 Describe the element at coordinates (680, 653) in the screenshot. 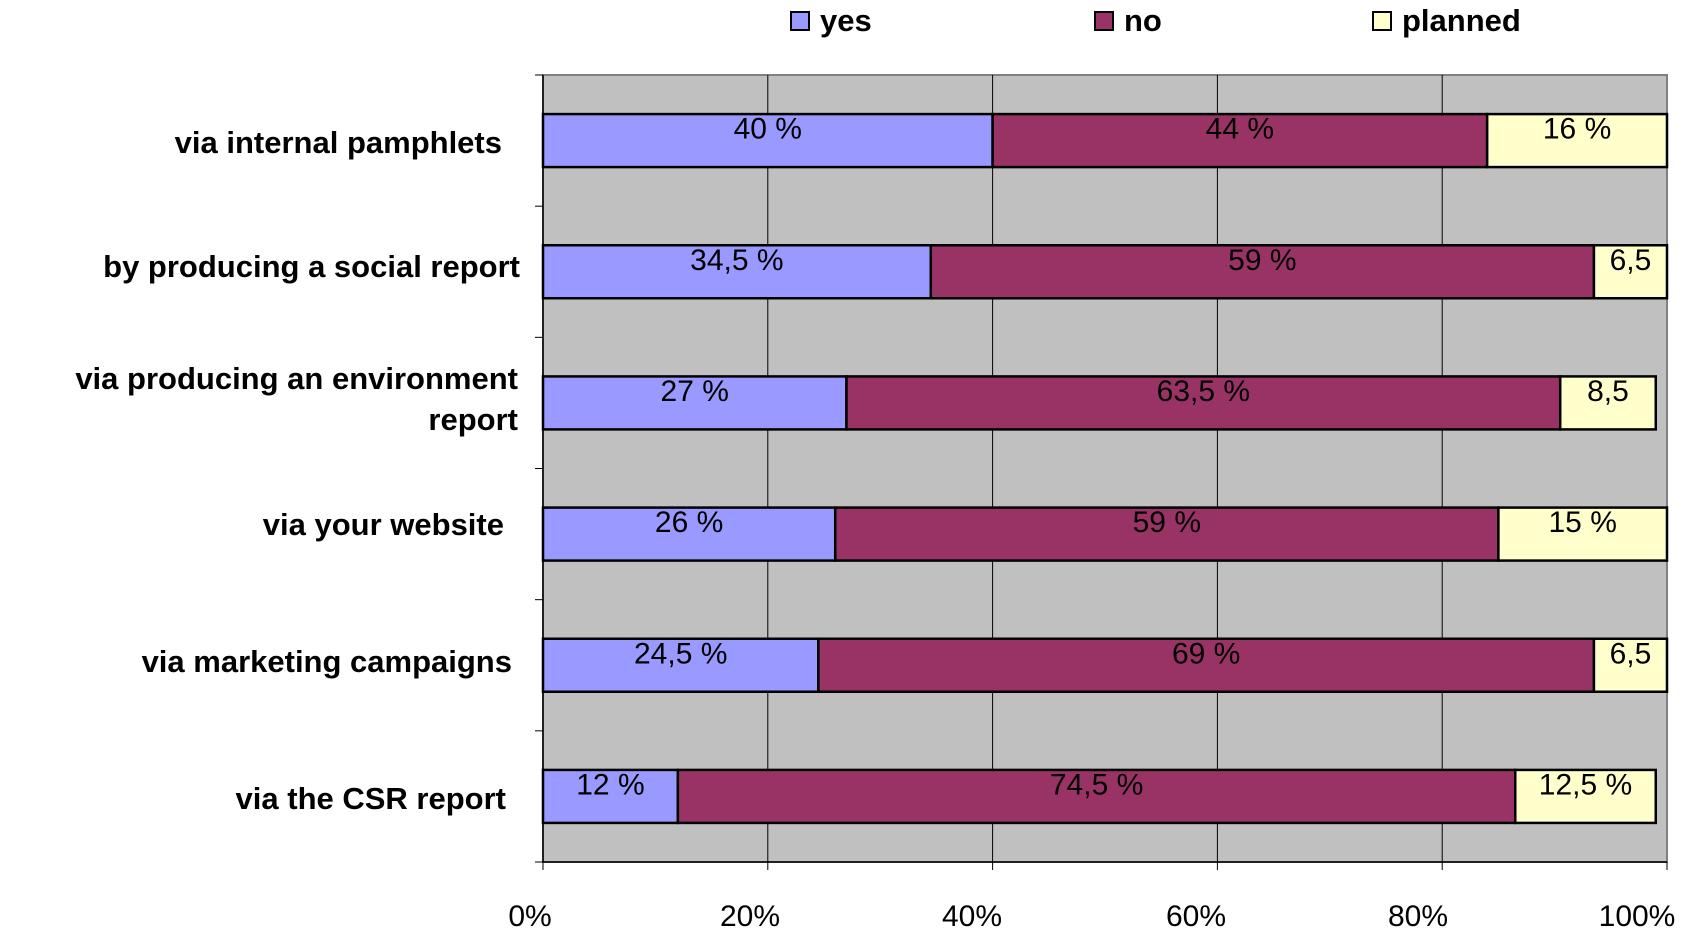

I see `data-label: 24,5 %` at that location.